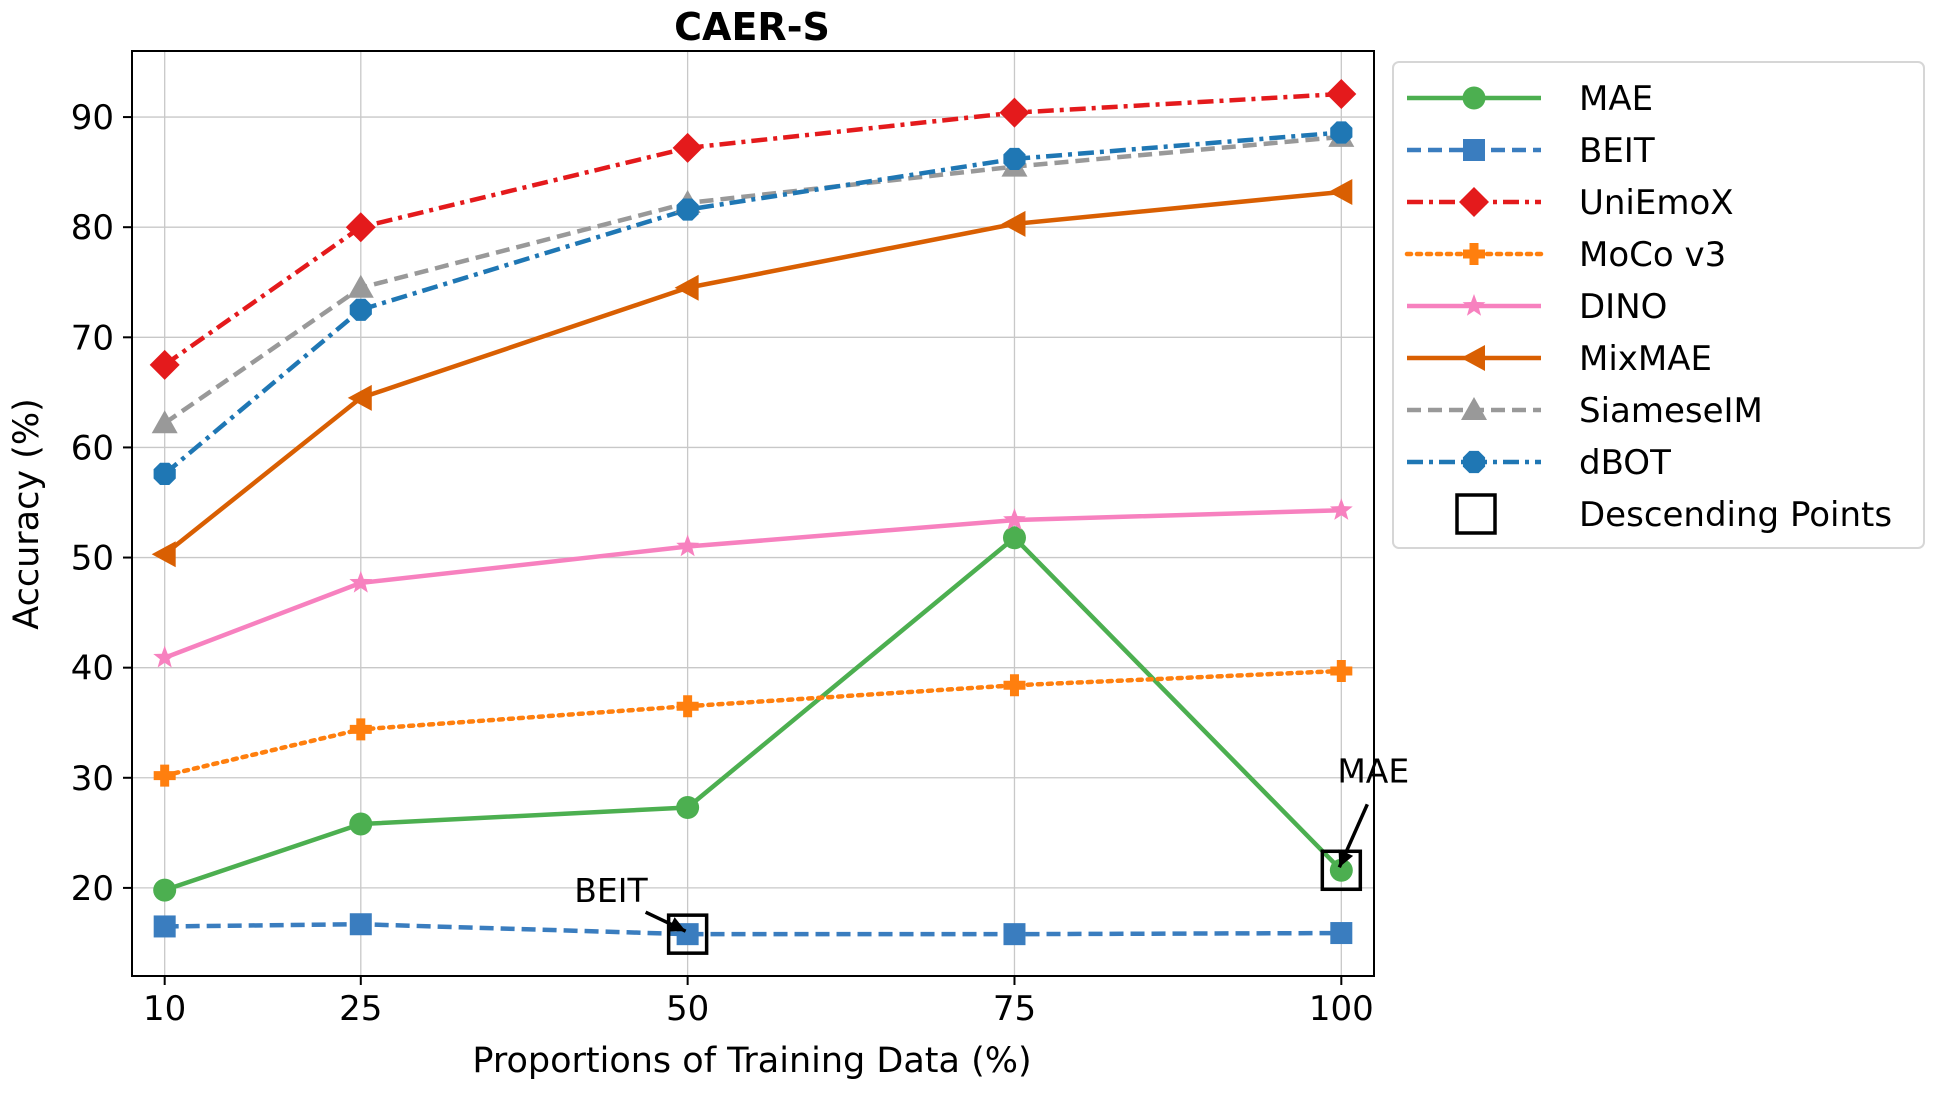  What do you see at coordinates (1671, 411) in the screenshot?
I see `legend-label-siameseim: SiameseIM` at bounding box center [1671, 411].